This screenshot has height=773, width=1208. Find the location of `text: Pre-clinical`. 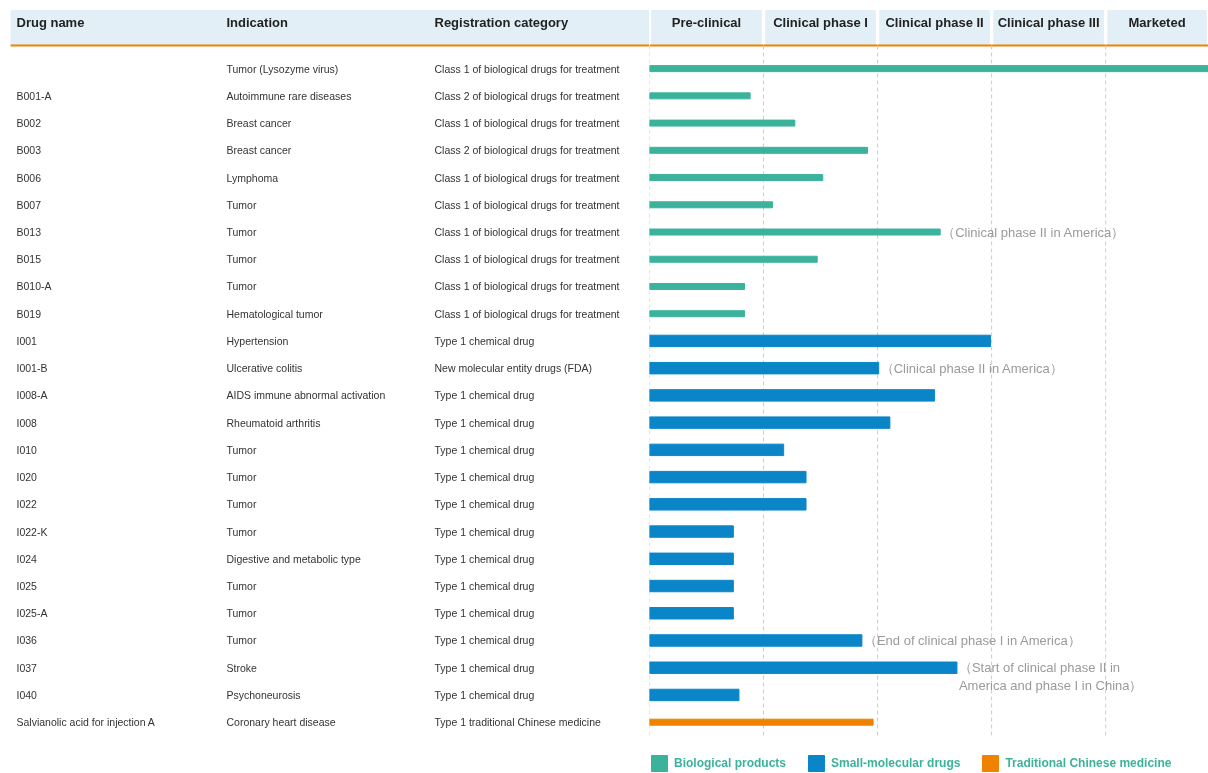

text: Pre-clinical is located at coordinates (706, 23).